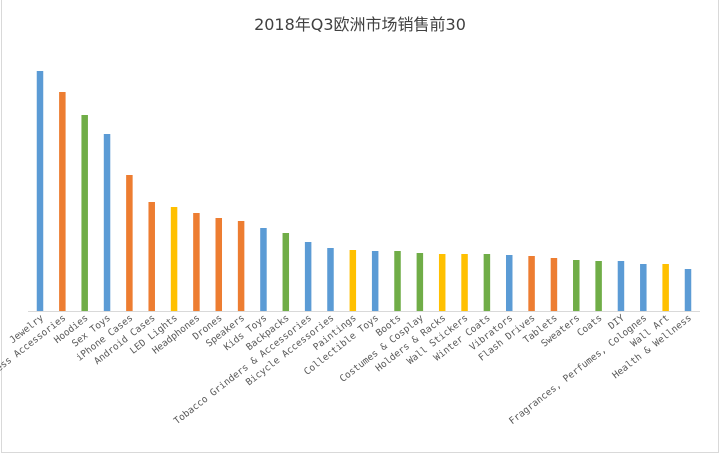  Describe the element at coordinates (286, 272) in the screenshot. I see `bar-backpacks` at that location.